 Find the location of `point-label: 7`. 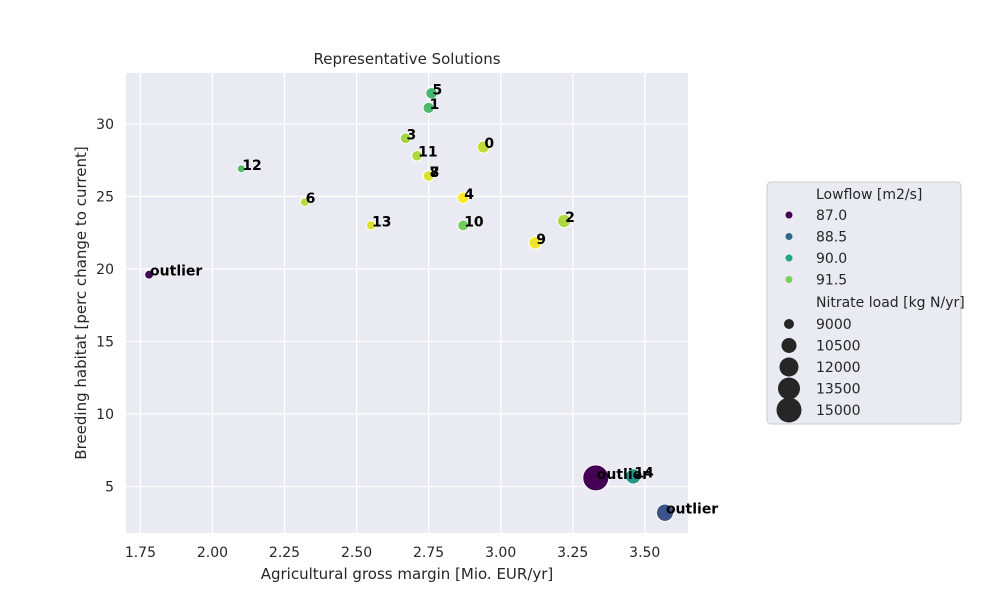

point-label: 7 is located at coordinates (435, 173).